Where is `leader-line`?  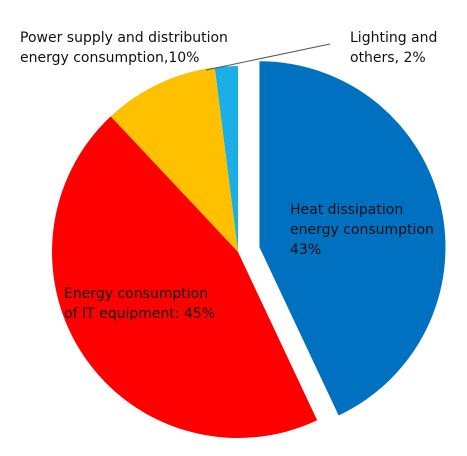 leader-line is located at coordinates (268, 57).